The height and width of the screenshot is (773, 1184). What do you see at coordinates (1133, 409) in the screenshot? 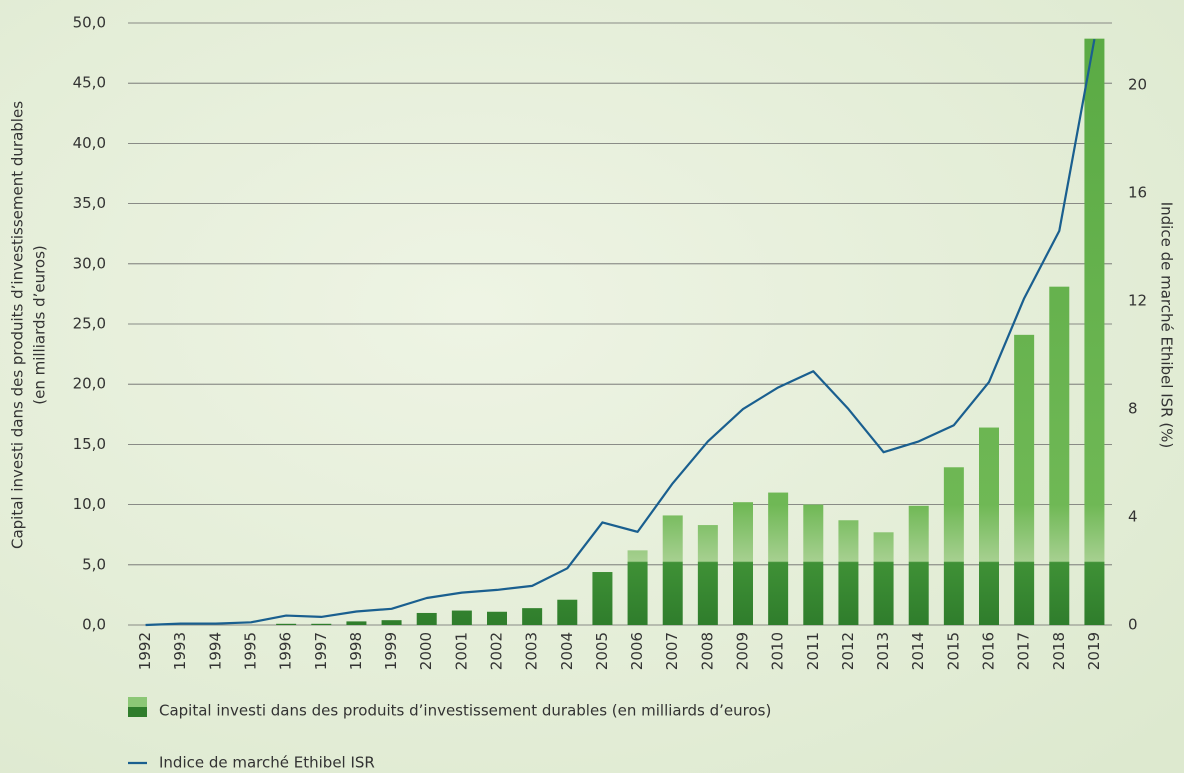
I see `y2-tick-label: 8` at bounding box center [1133, 409].